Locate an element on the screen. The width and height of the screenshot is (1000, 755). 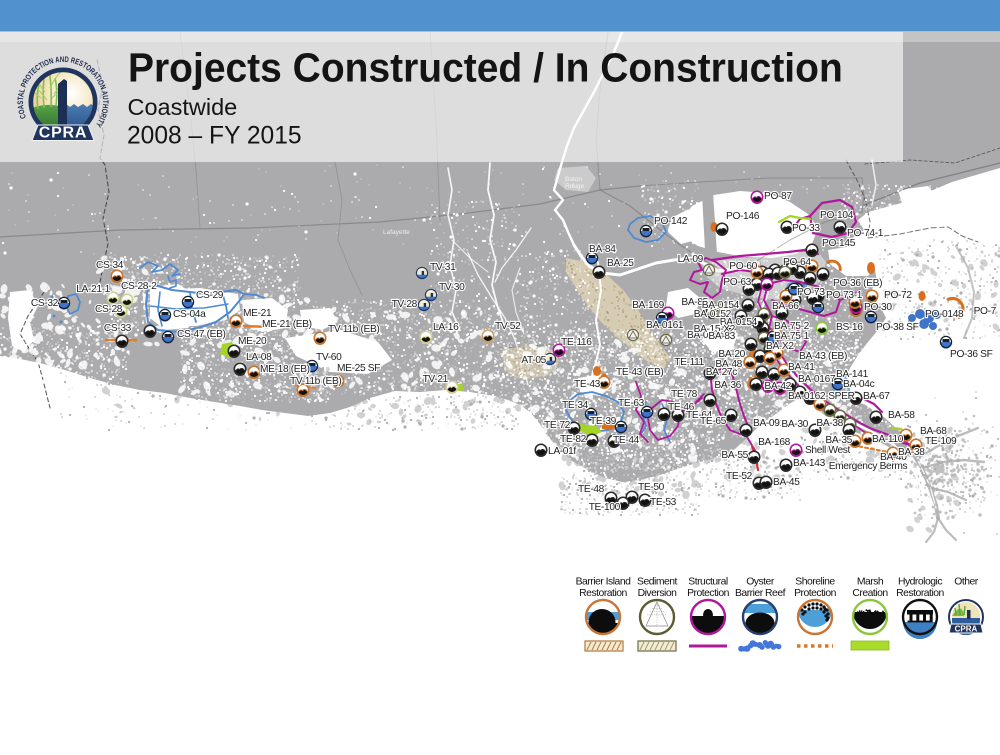
svg-text: BA-30 is located at coordinates (794, 424).